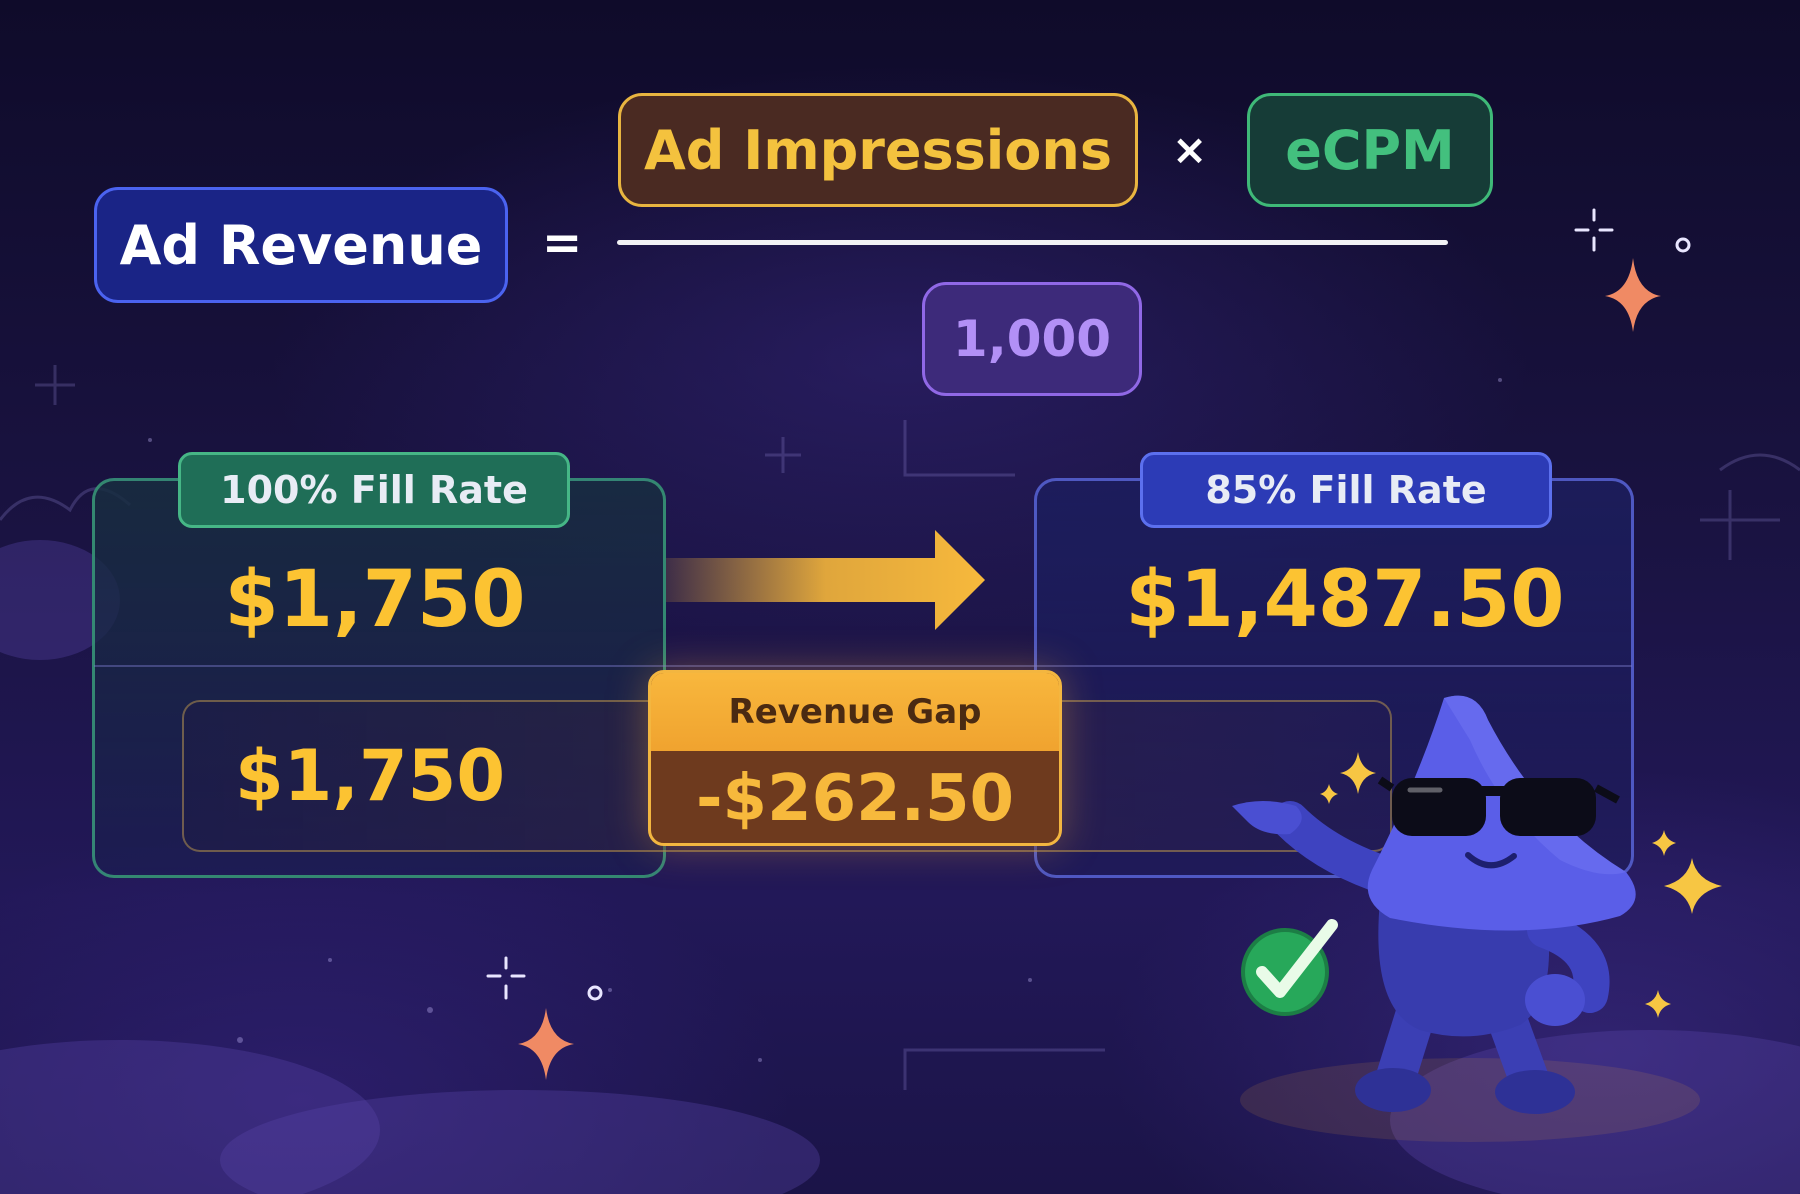  What do you see at coordinates (855, 712) in the screenshot?
I see `revenue-gap-label: Revenue Gap` at bounding box center [855, 712].